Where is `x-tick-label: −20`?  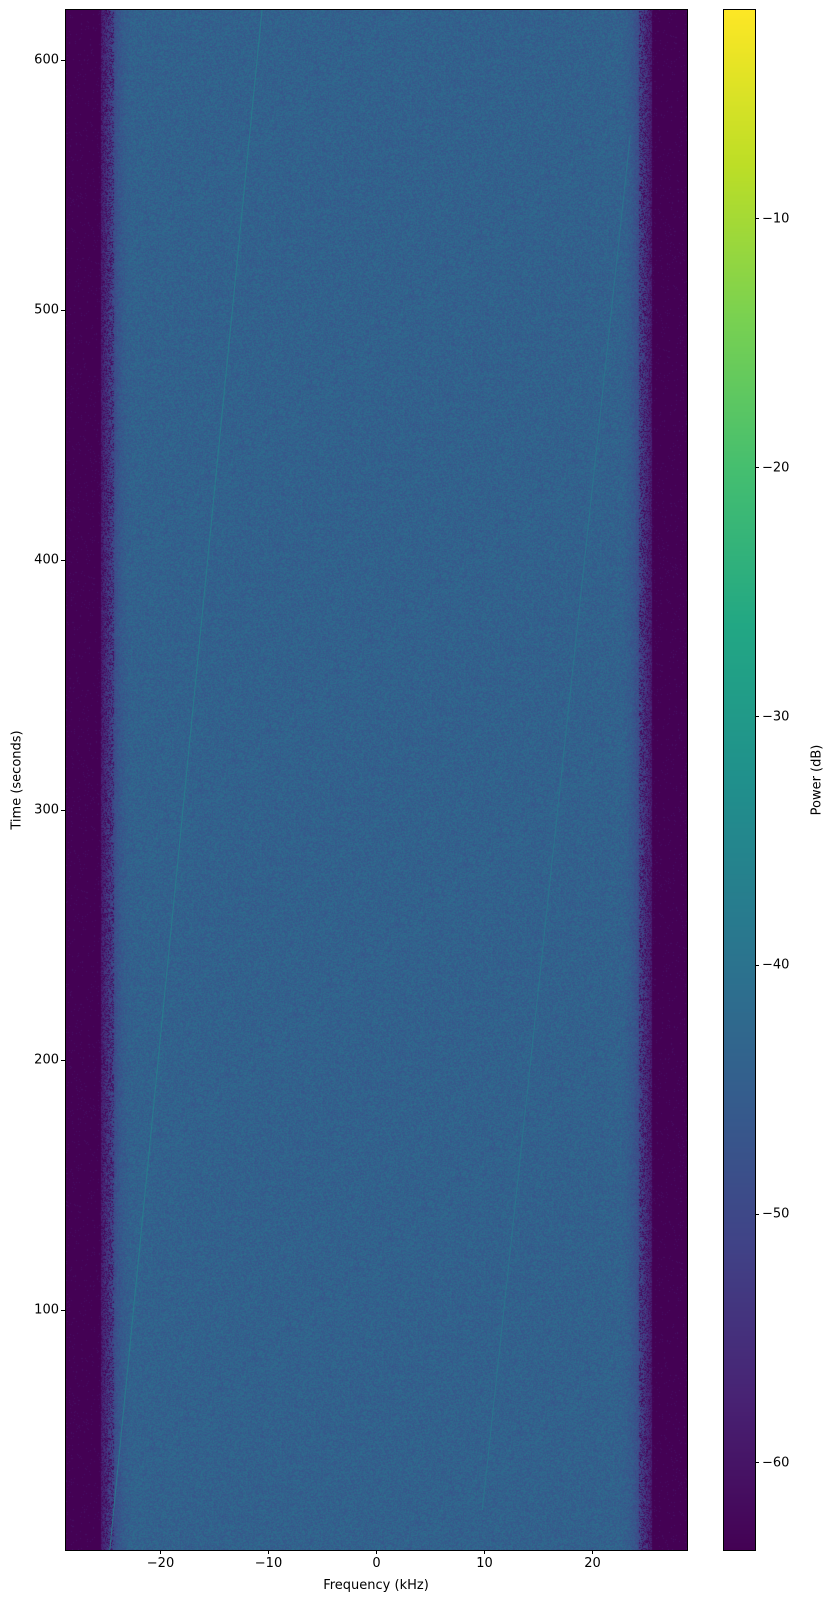
x-tick-label: −20 is located at coordinates (160, 1563).